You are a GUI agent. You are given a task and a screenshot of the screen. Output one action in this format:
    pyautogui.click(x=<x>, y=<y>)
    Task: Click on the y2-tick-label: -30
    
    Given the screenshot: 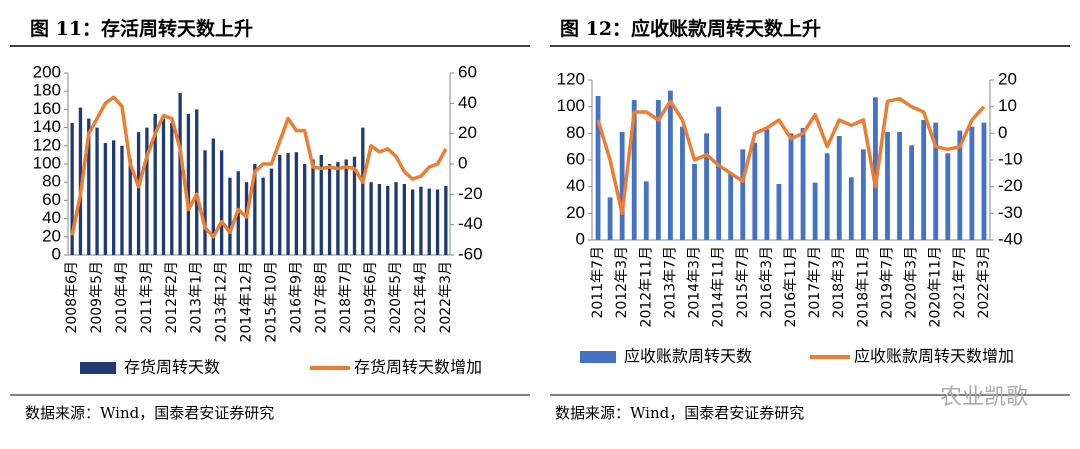 What is the action you would take?
    pyautogui.click(x=1010, y=212)
    